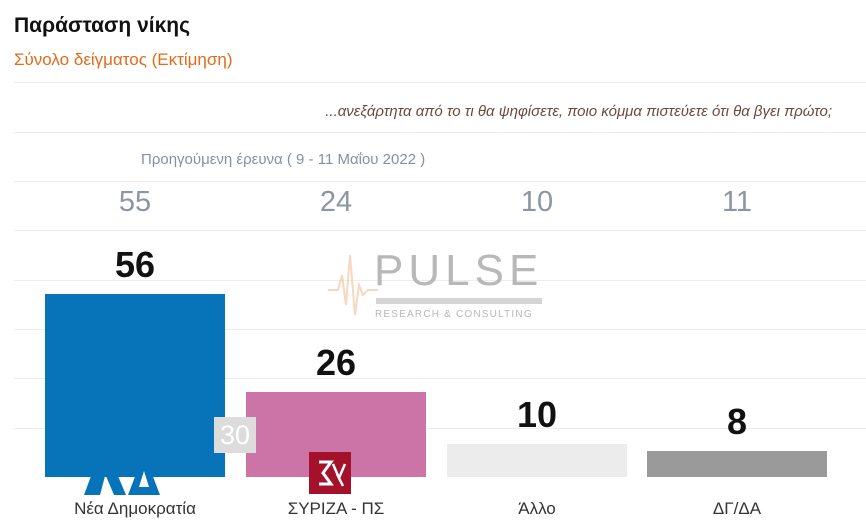  Describe the element at coordinates (336, 202) in the screenshot. I see `previous-value-label: 24` at that location.